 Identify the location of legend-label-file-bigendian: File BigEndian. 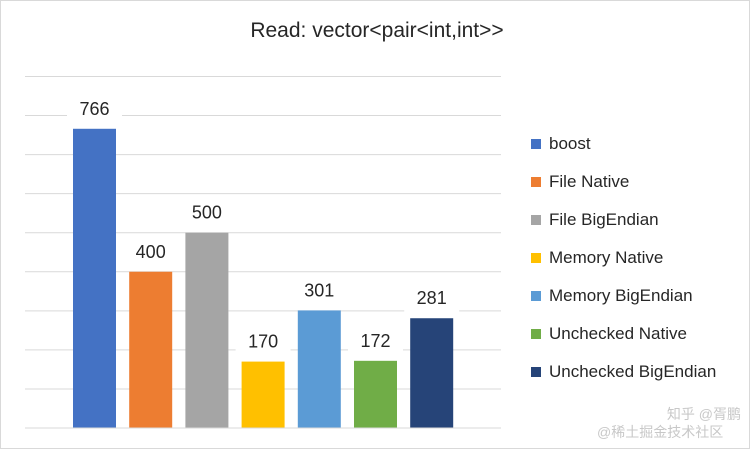
(604, 219).